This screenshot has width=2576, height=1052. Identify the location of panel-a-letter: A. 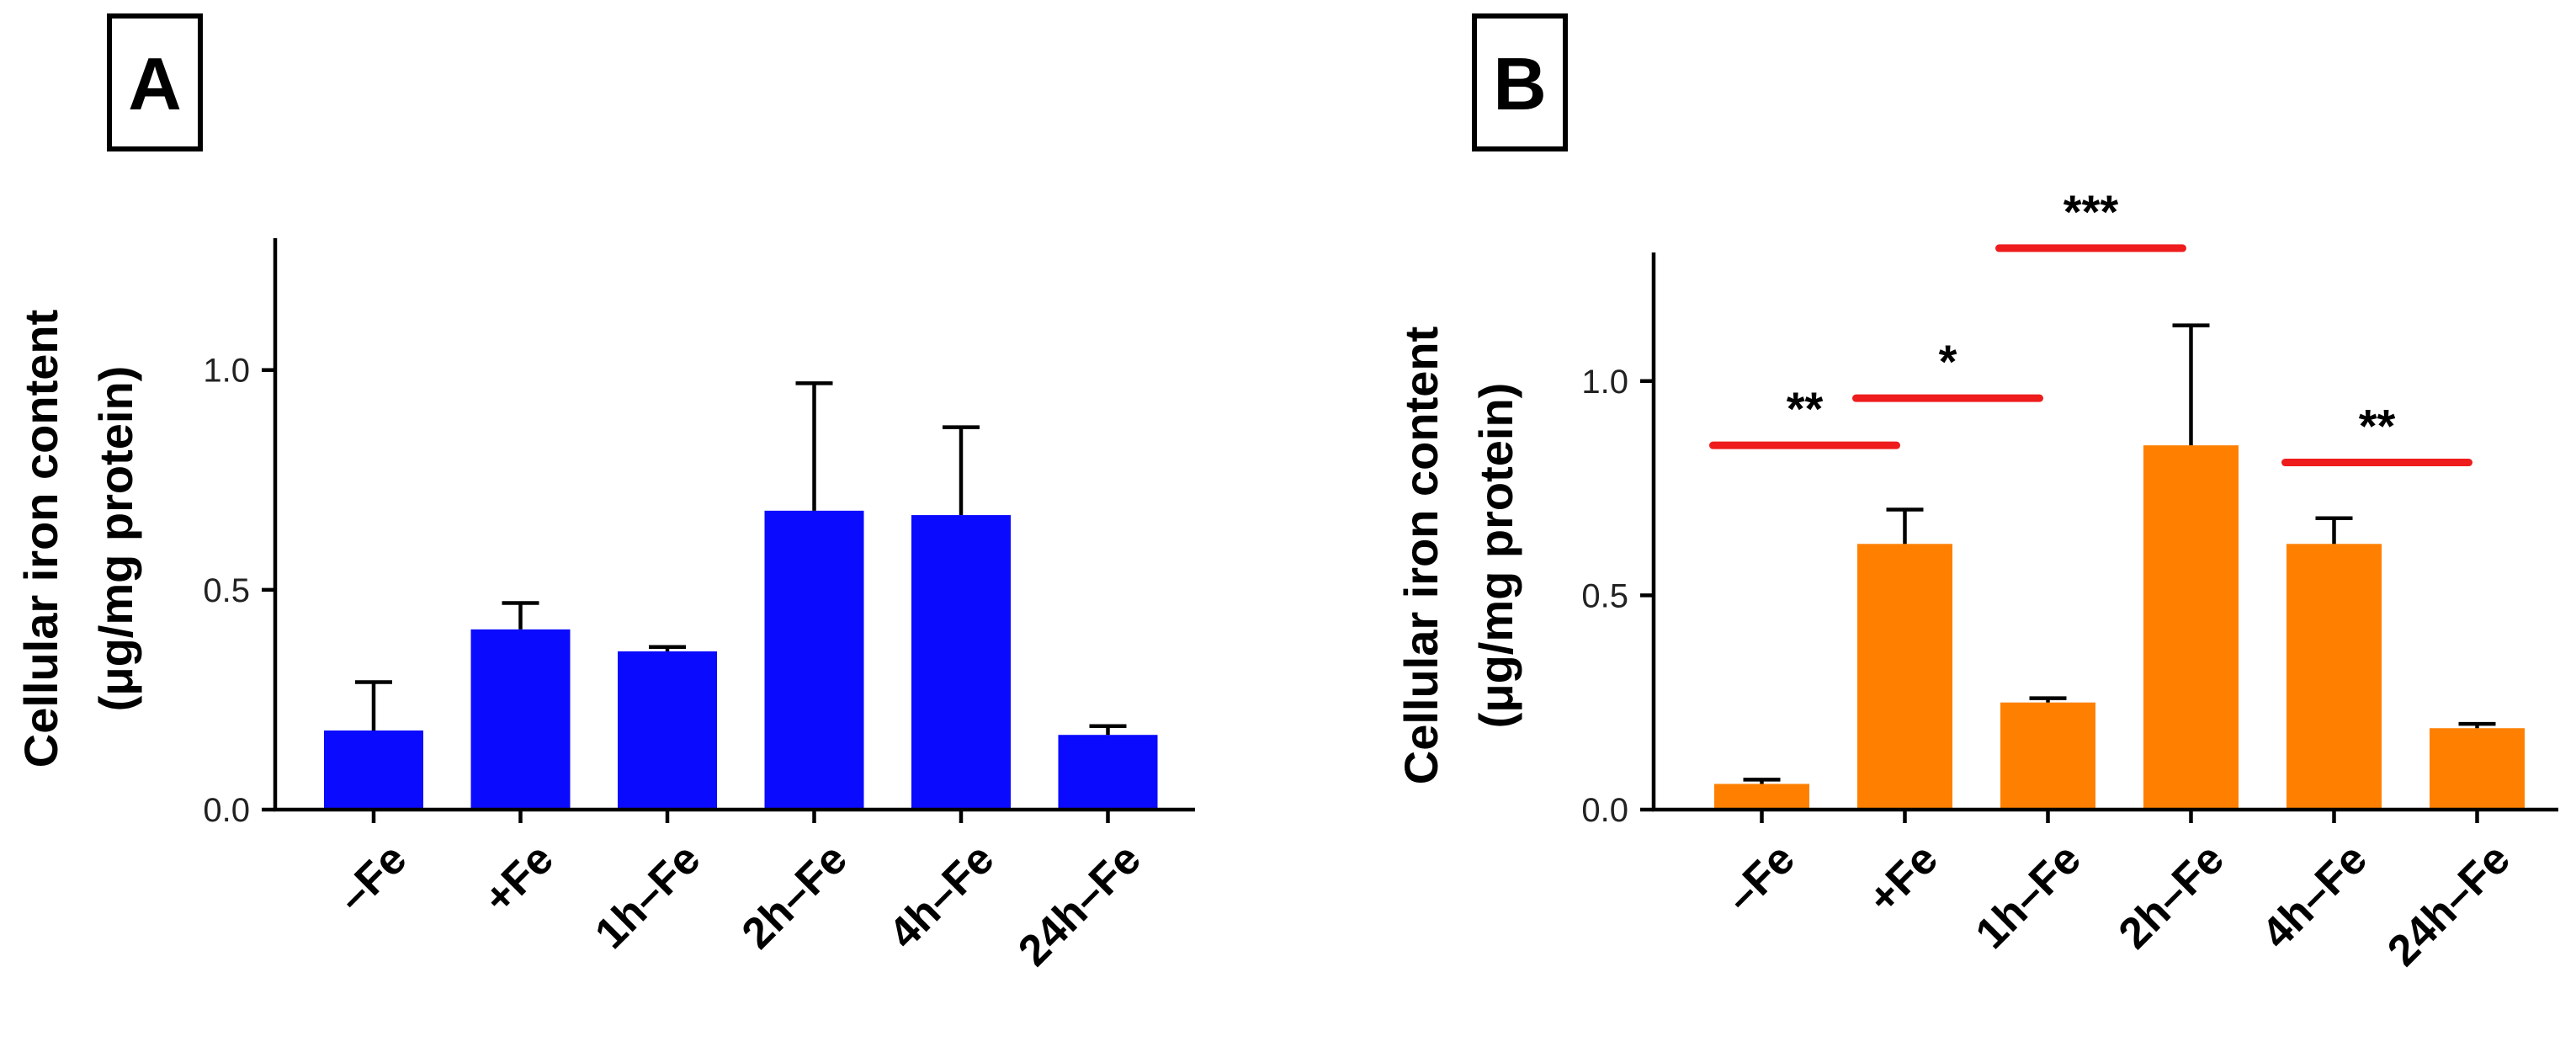
(155, 83).